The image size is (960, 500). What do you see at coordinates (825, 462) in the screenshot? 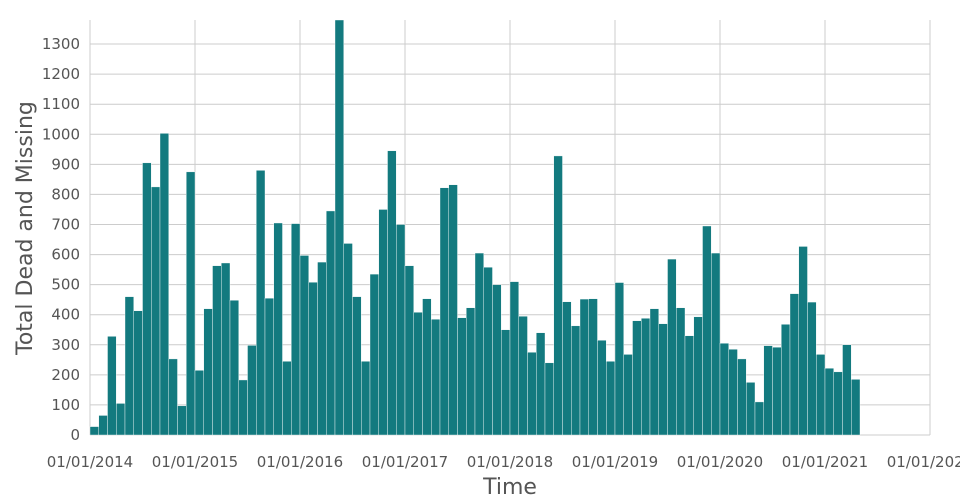
I see `x-tick-label: 01/01/2021` at bounding box center [825, 462].